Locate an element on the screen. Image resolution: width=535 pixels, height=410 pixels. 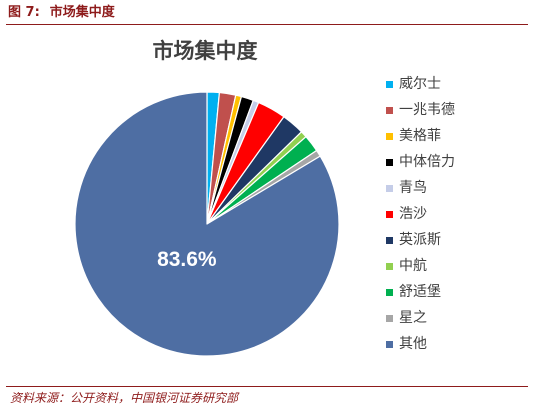
legend-label: 星之 is located at coordinates (413, 318).